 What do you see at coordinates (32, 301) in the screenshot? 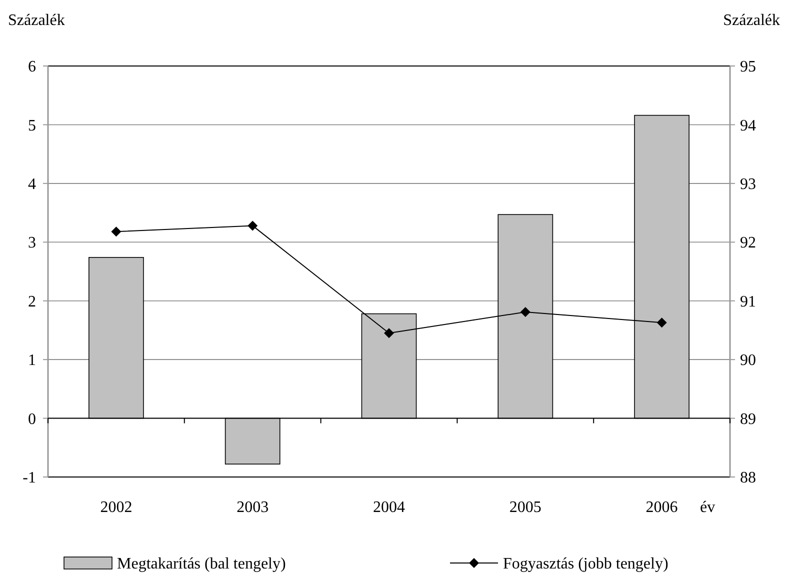
I see `y-tick-label: 2` at bounding box center [32, 301].